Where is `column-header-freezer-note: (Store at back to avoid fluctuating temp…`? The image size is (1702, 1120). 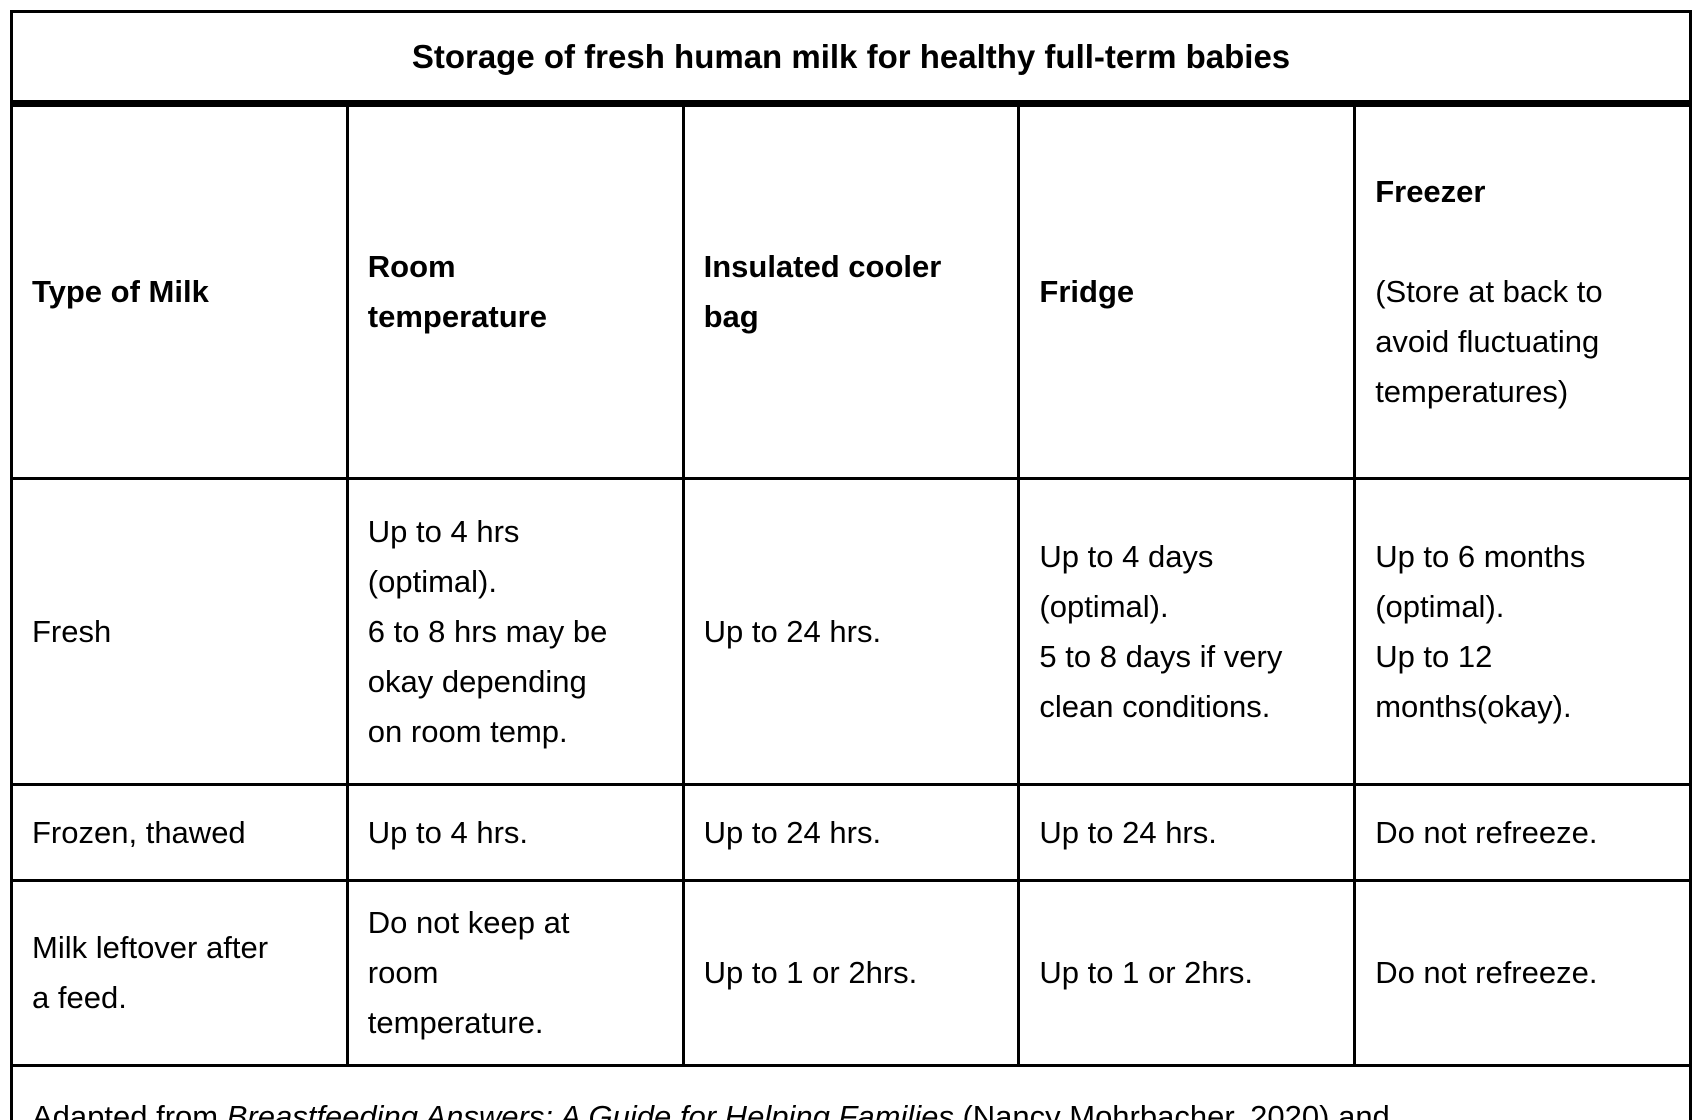
column-header-freezer-note: (Store at back to avoid fluctuating temp… is located at coordinates (1489, 341).